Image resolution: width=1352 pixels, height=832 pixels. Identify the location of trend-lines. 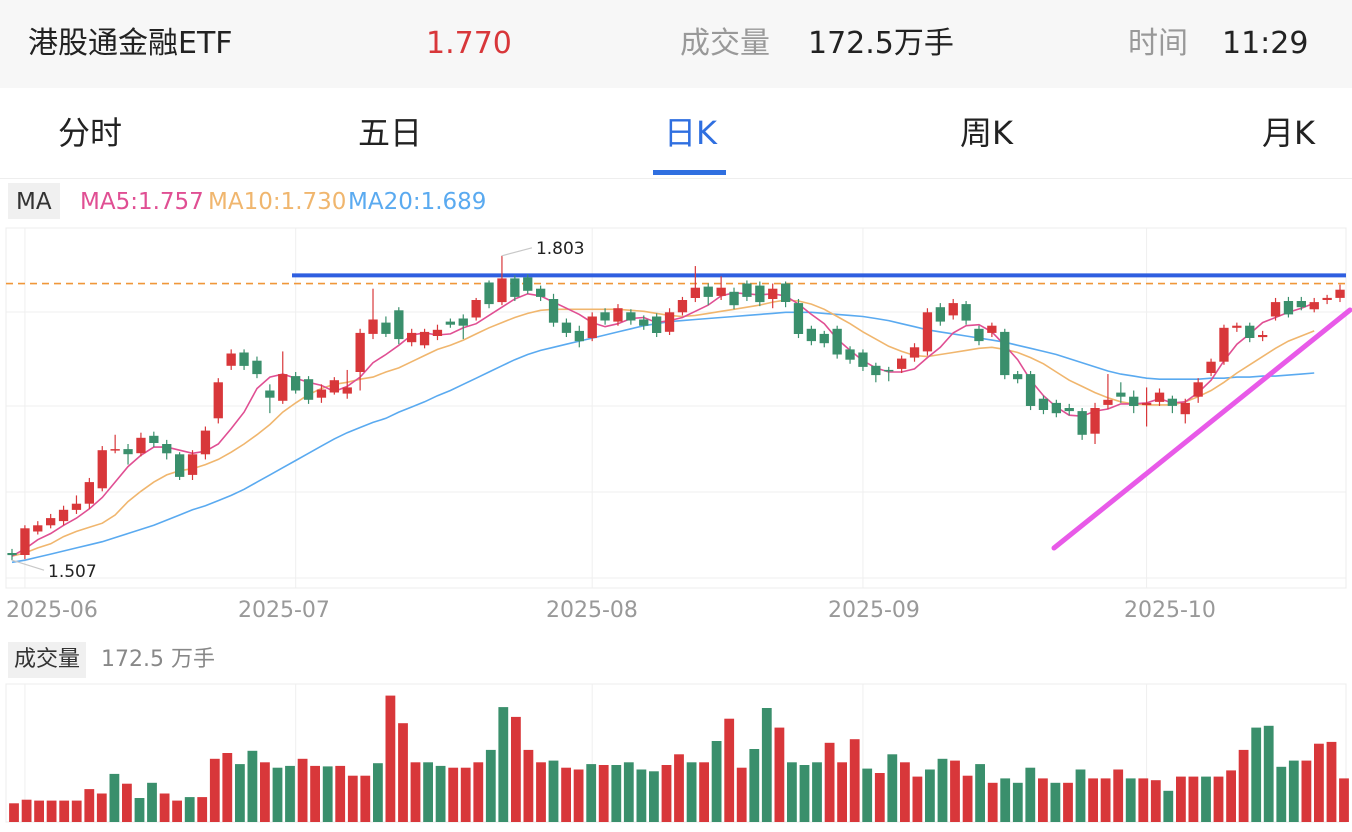
(1201, 429).